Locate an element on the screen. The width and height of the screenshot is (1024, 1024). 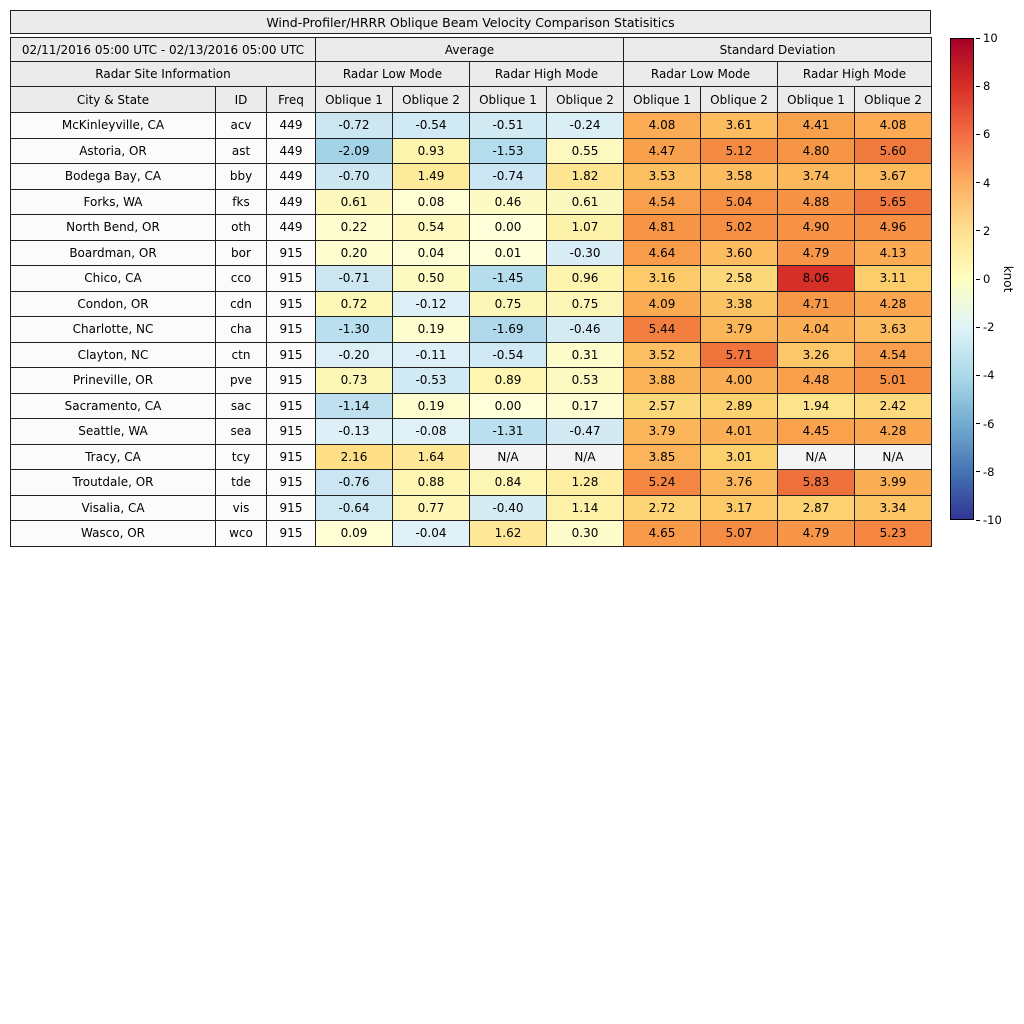
value-cell: 4.00 is located at coordinates (739, 380).